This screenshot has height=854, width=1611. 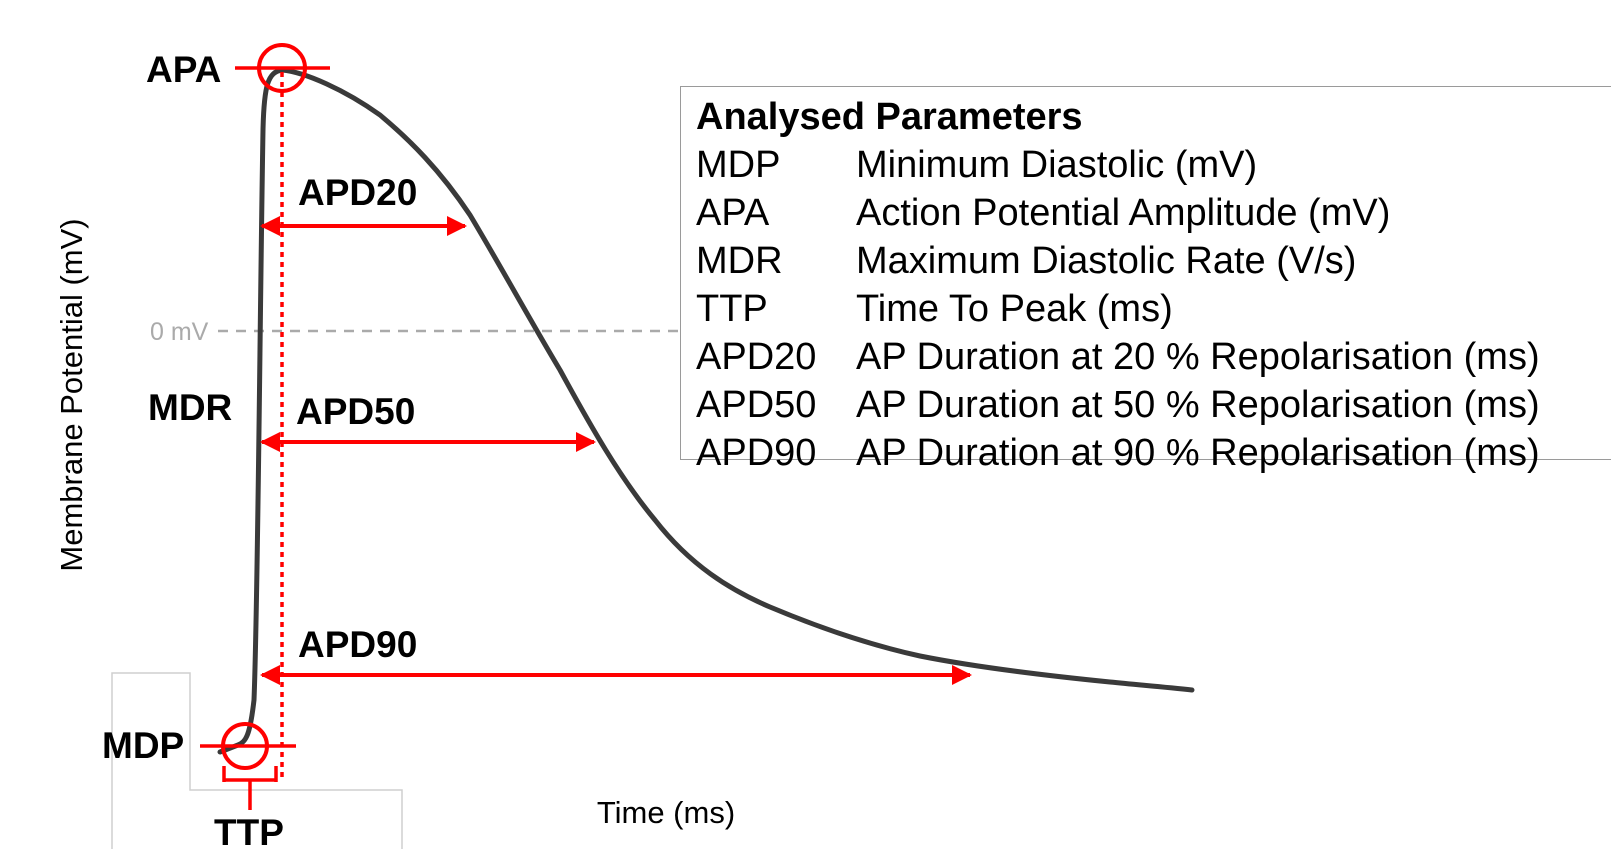 What do you see at coordinates (1014, 309) in the screenshot?
I see `legend-desc: Time To Peak (ms)` at bounding box center [1014, 309].